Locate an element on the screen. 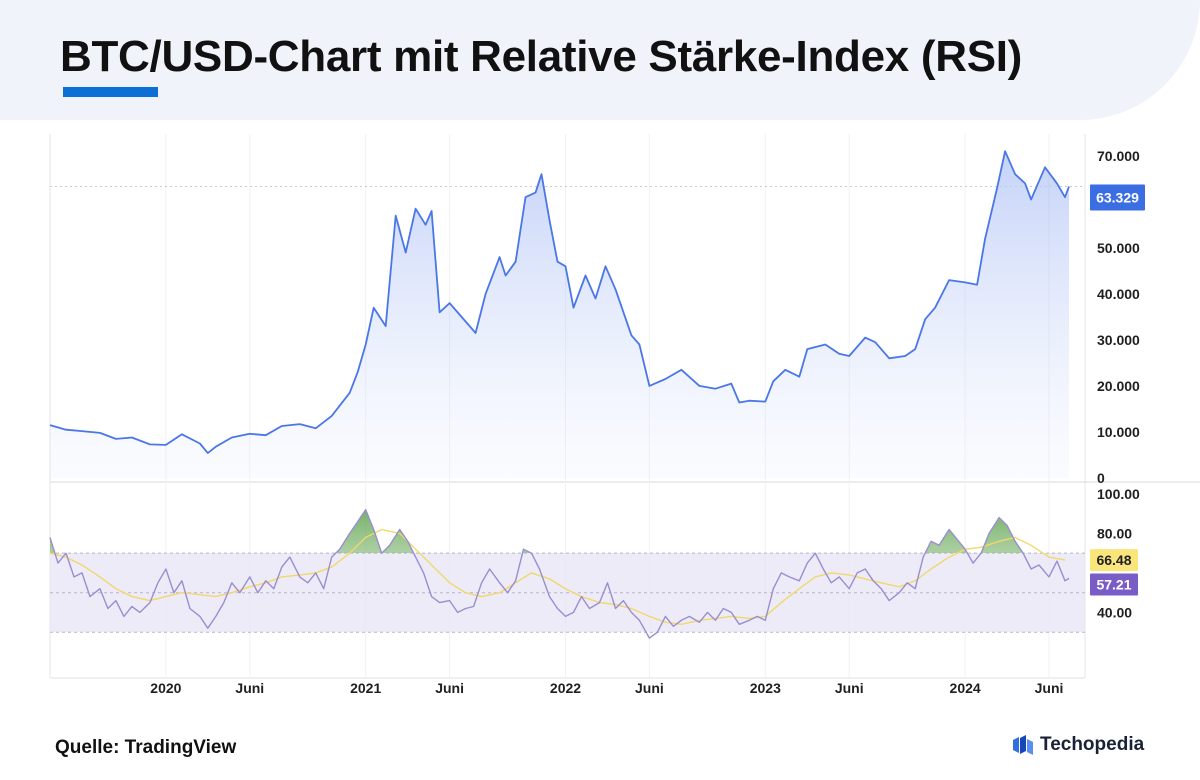 This screenshot has width=1200, height=780. last-price-badge-text: 63.329 is located at coordinates (1117, 198).